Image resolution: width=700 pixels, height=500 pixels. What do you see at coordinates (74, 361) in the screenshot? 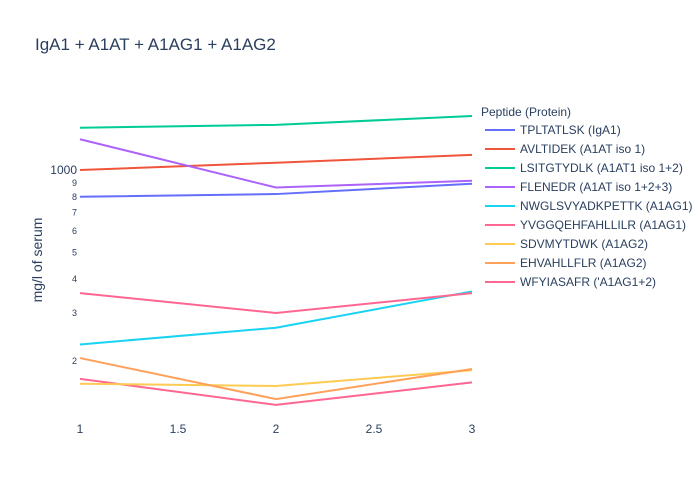
I see `y-tick-label: 2` at bounding box center [74, 361].